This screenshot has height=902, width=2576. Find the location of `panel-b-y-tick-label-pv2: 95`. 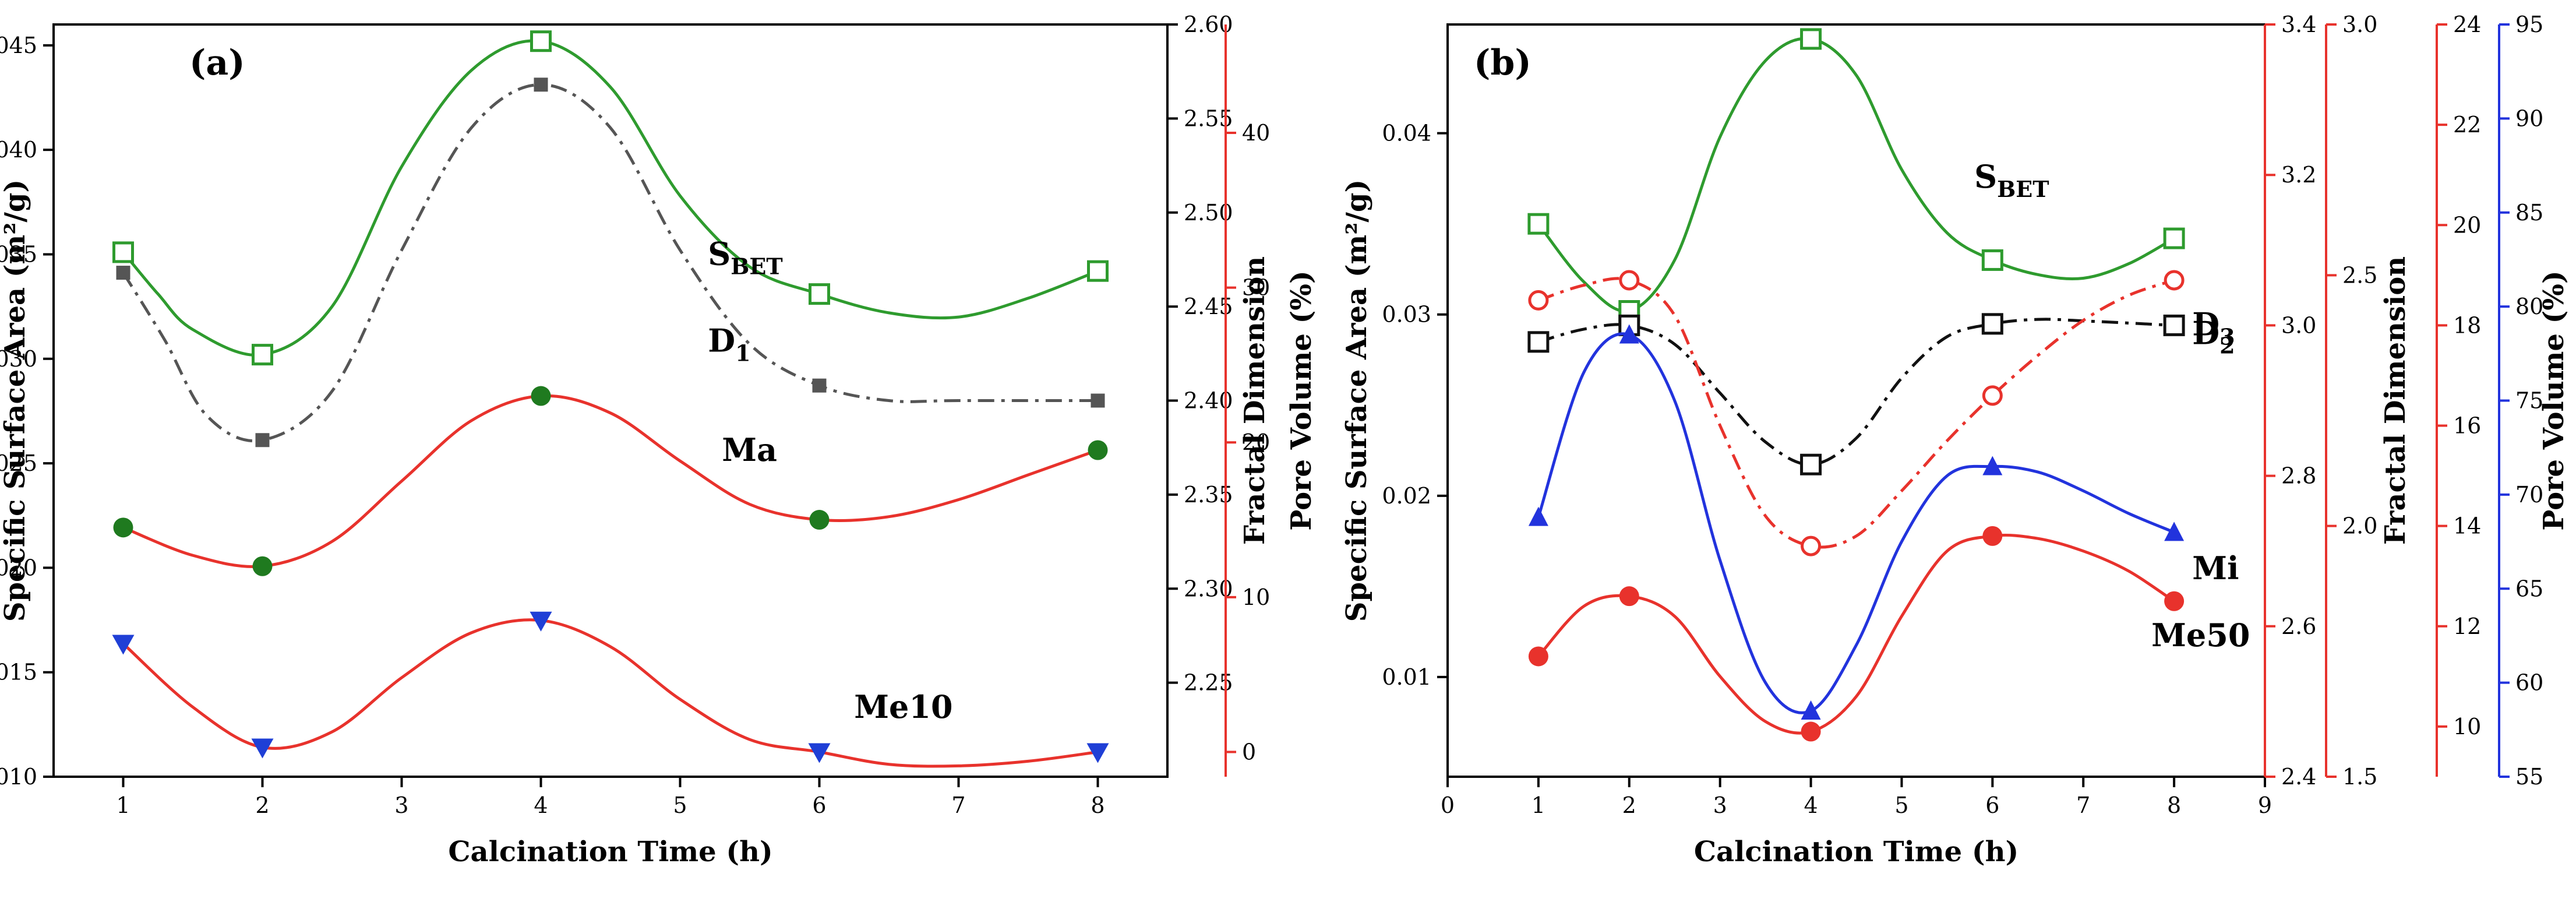

panel-b-y-tick-label-pv2: 95 is located at coordinates (2529, 24).